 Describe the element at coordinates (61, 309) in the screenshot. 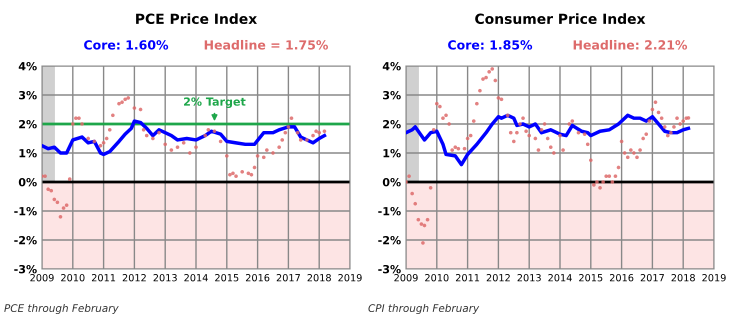

I see `text: PCE through February` at that location.